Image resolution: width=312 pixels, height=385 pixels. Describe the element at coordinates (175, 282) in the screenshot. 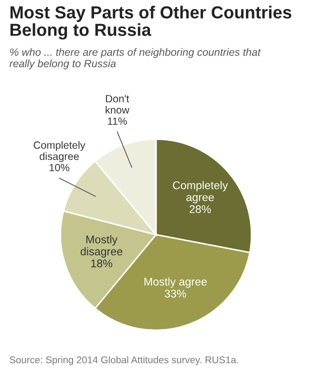

I see `slice-label: Mostly agree` at that location.